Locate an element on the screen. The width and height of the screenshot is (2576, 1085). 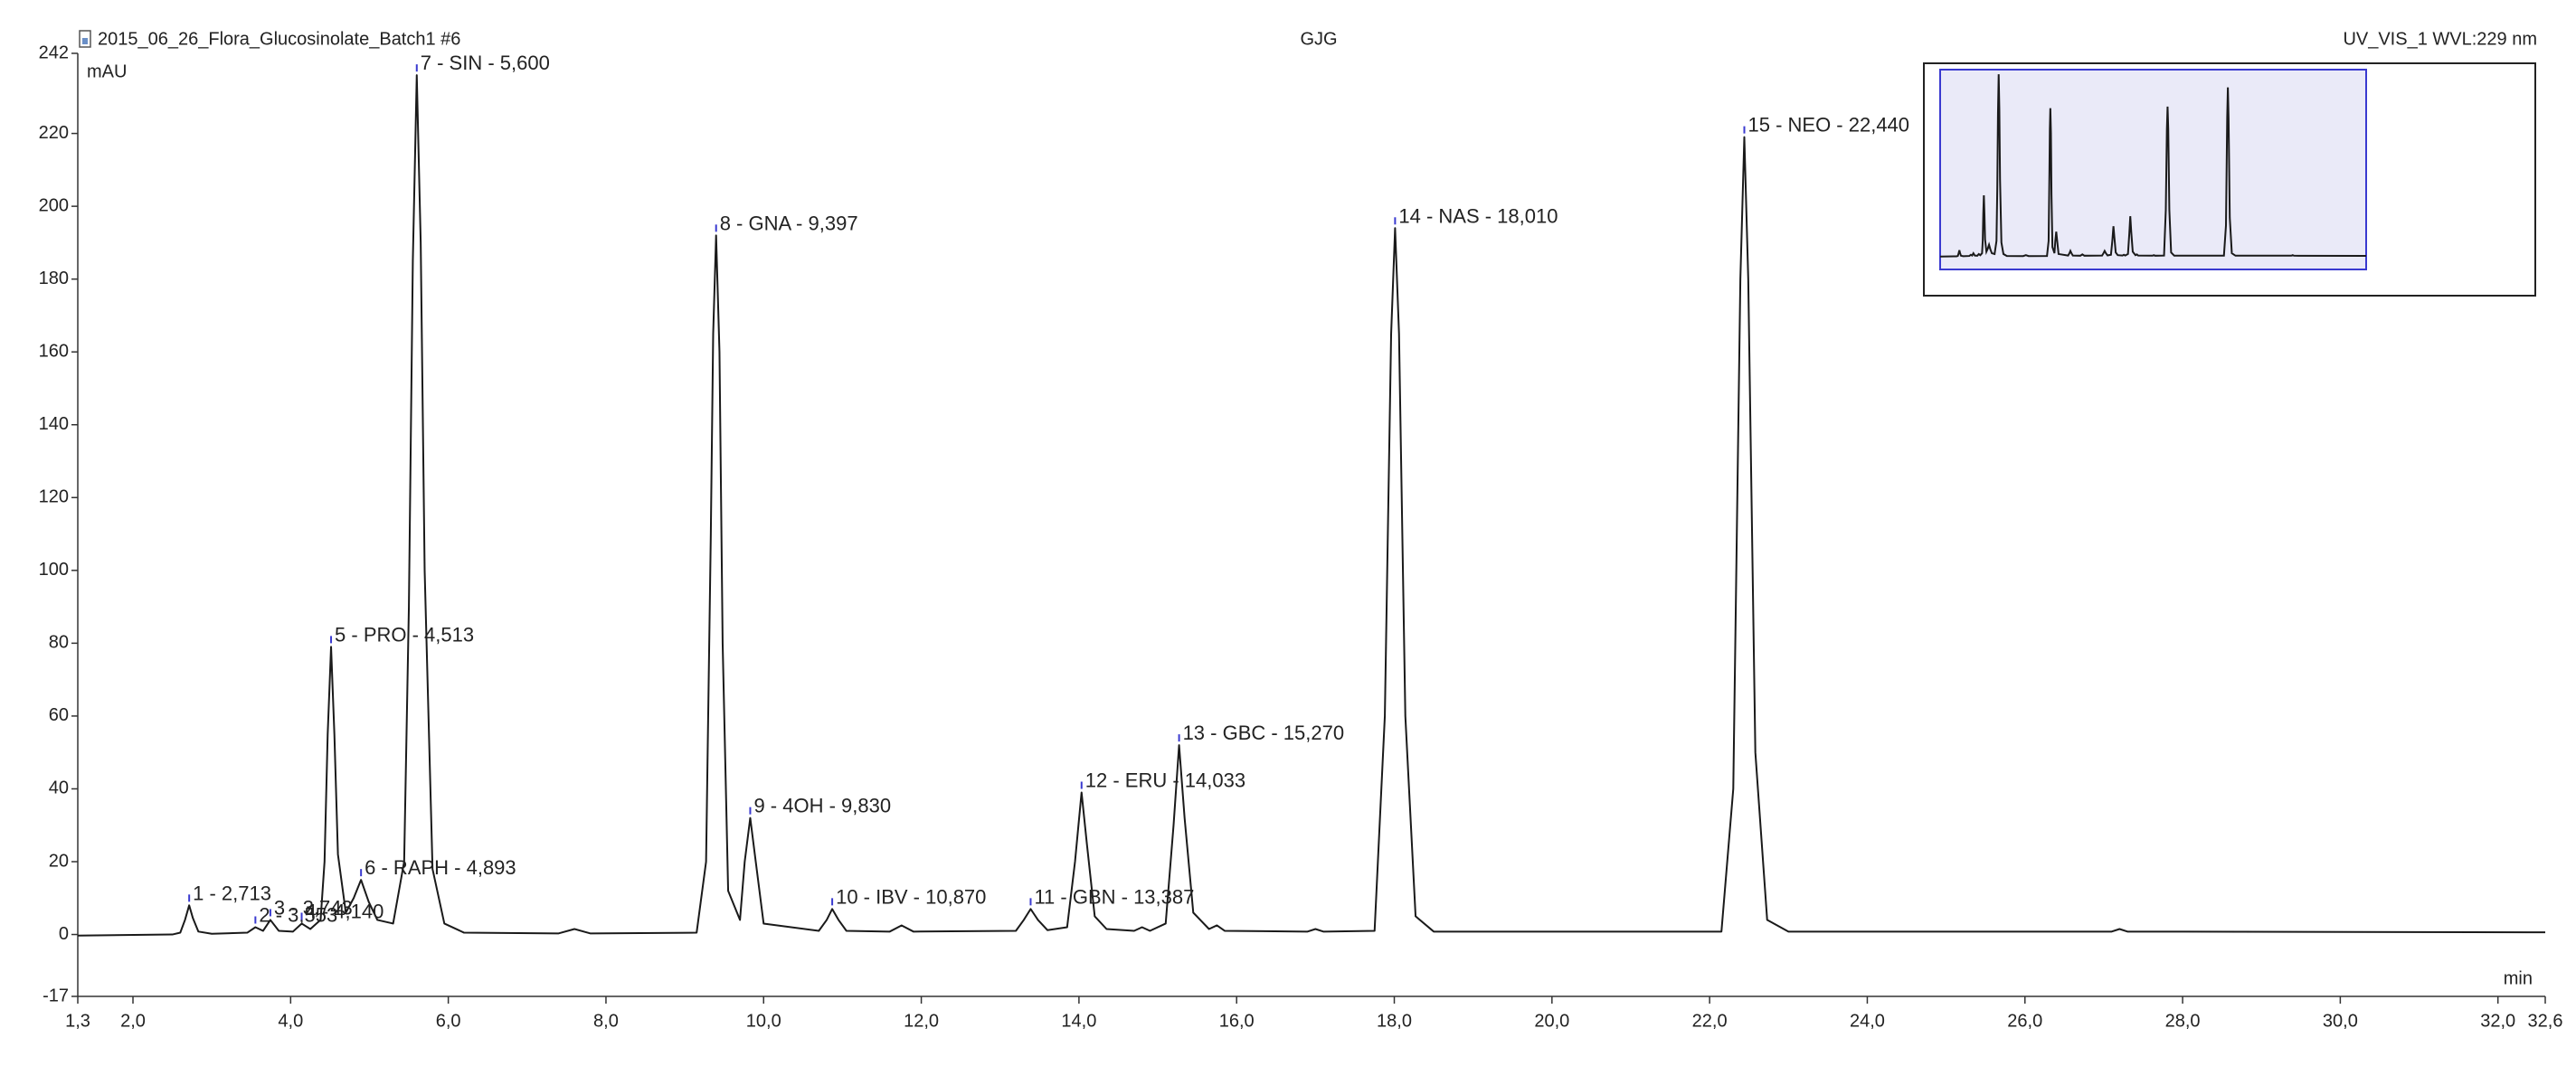
x-tick-label: 24,0 is located at coordinates (1868, 1021).